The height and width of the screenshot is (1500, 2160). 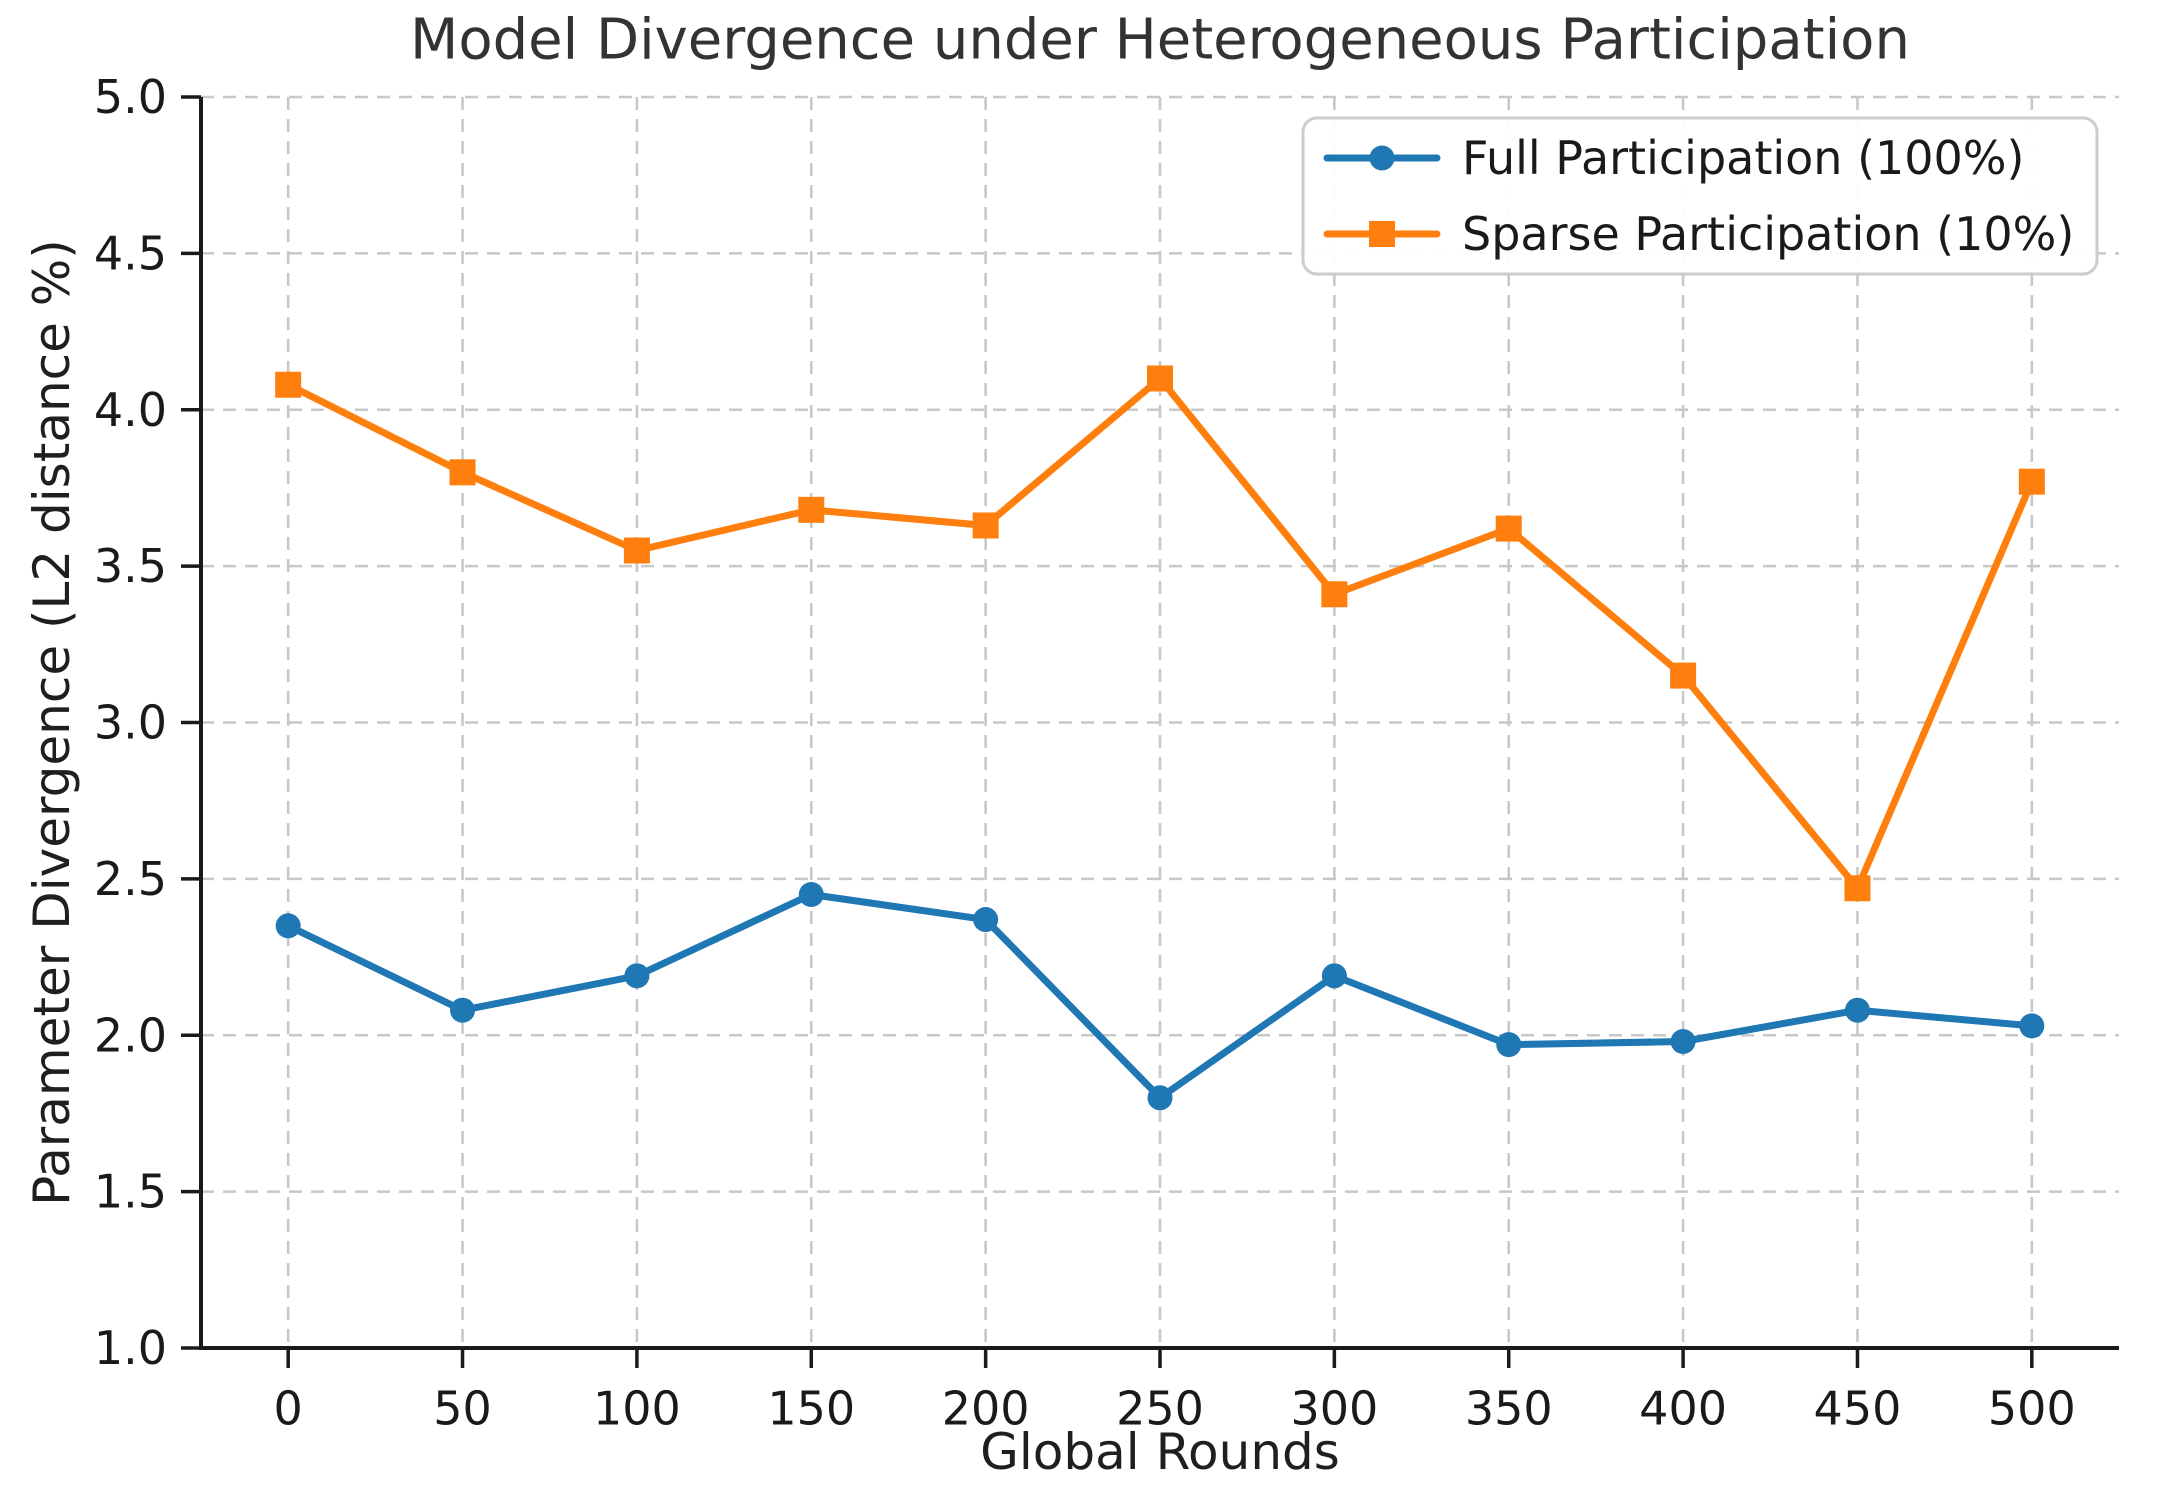 What do you see at coordinates (130, 1348) in the screenshot?
I see `y-tick-label: 1.0` at bounding box center [130, 1348].